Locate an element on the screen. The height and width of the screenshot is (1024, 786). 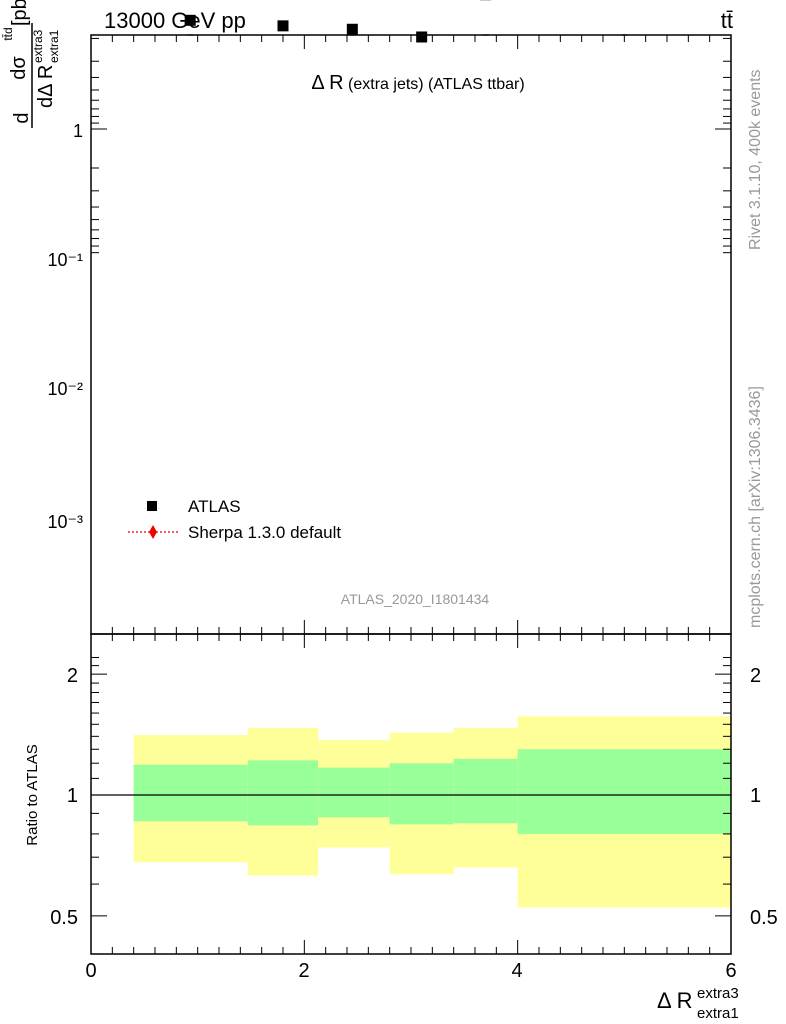
legend-sherpa-marker is located at coordinates (153, 532).